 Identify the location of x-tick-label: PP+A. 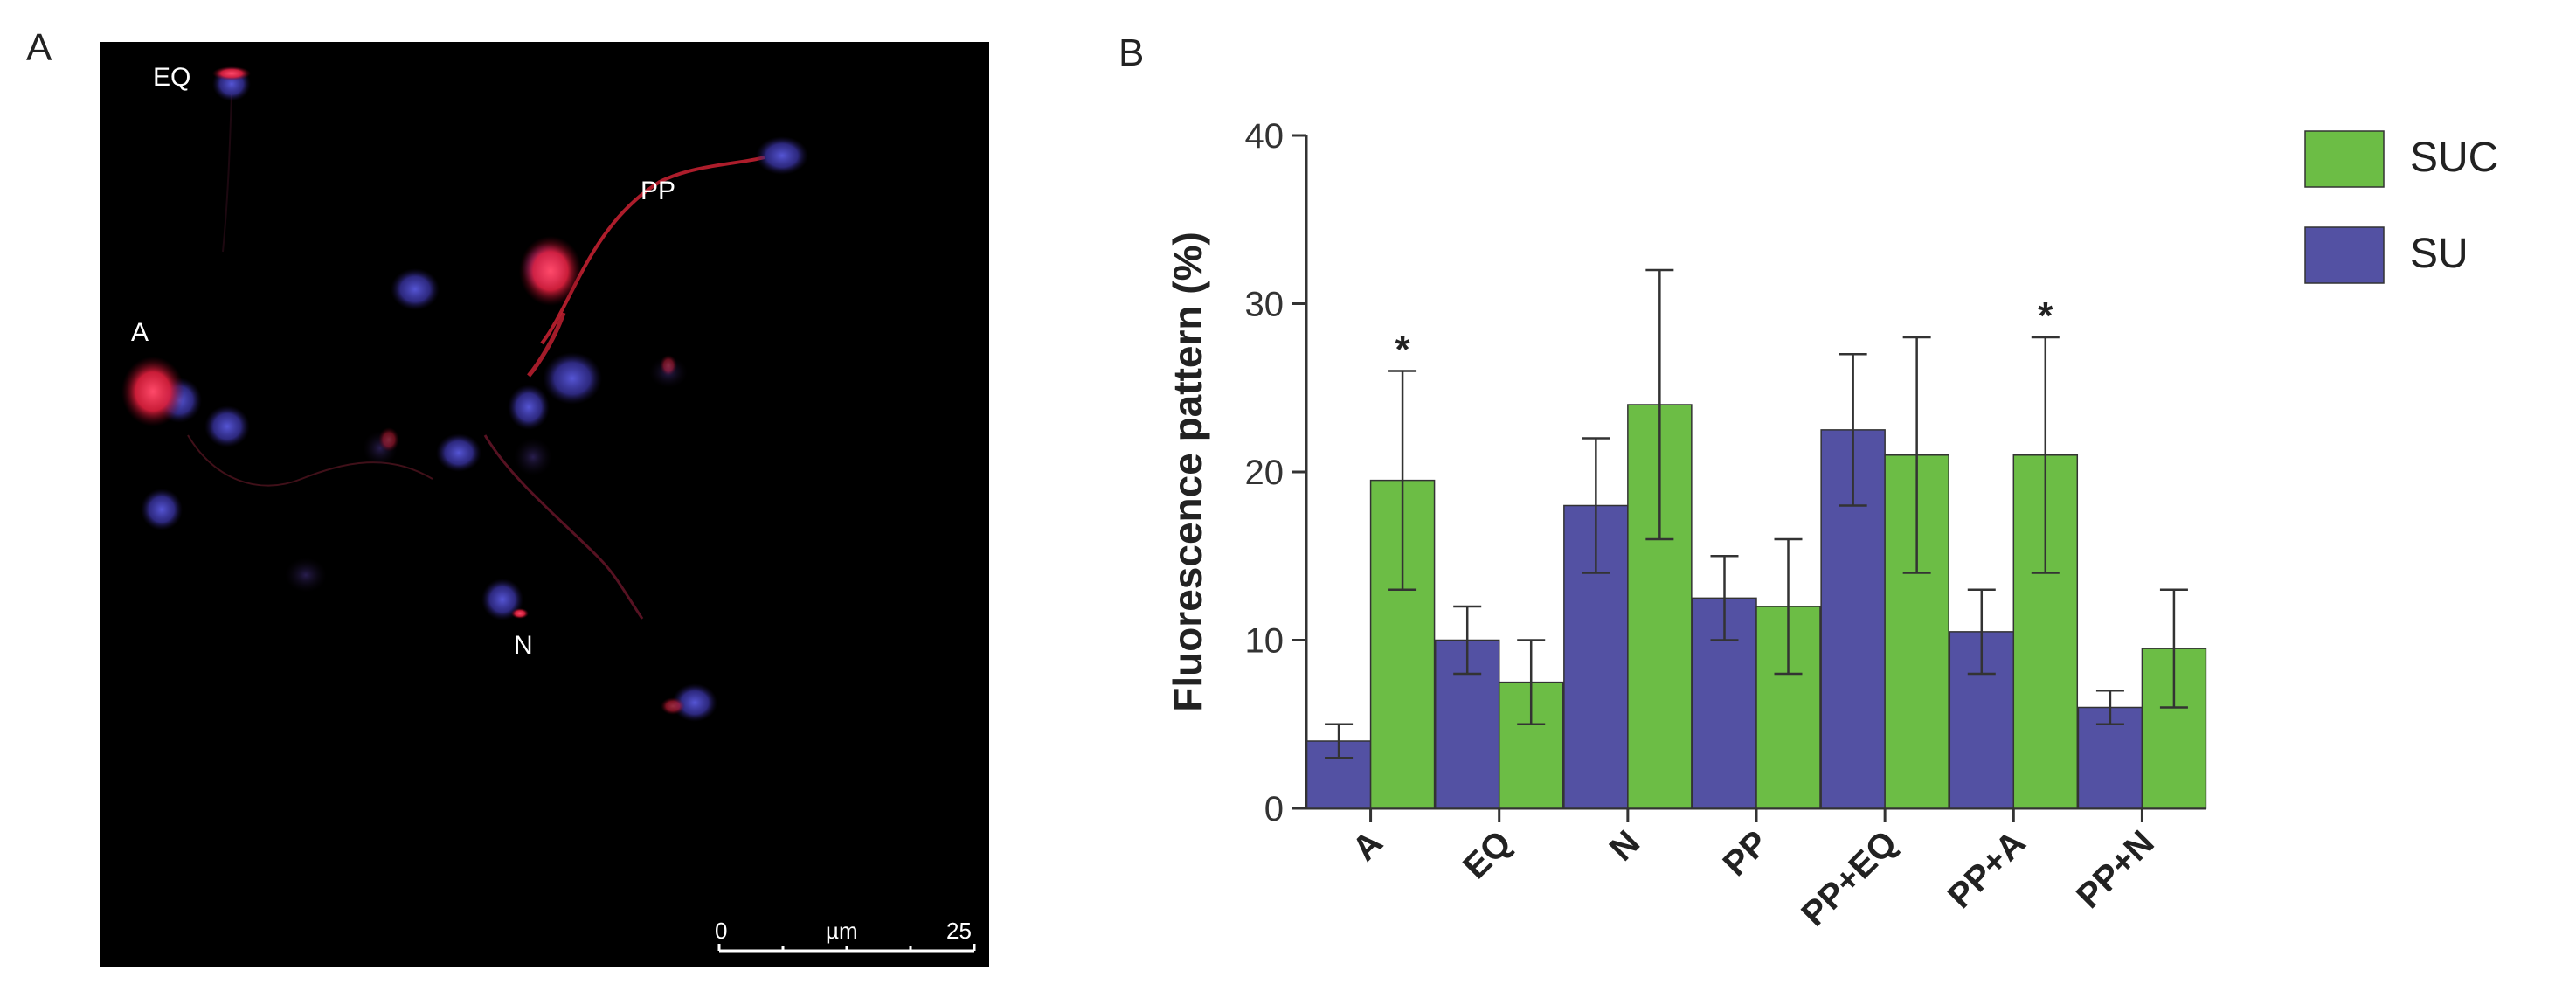
(1987, 869).